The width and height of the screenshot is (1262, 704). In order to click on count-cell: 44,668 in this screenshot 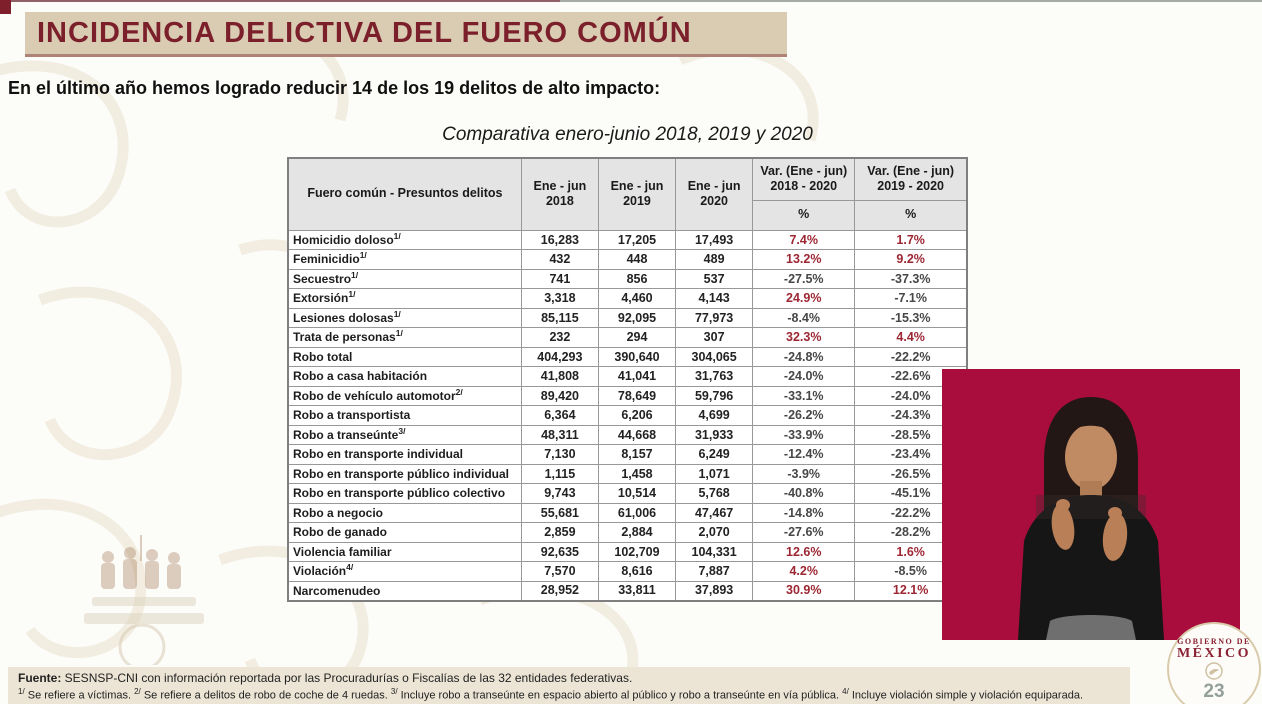, I will do `click(637, 434)`.